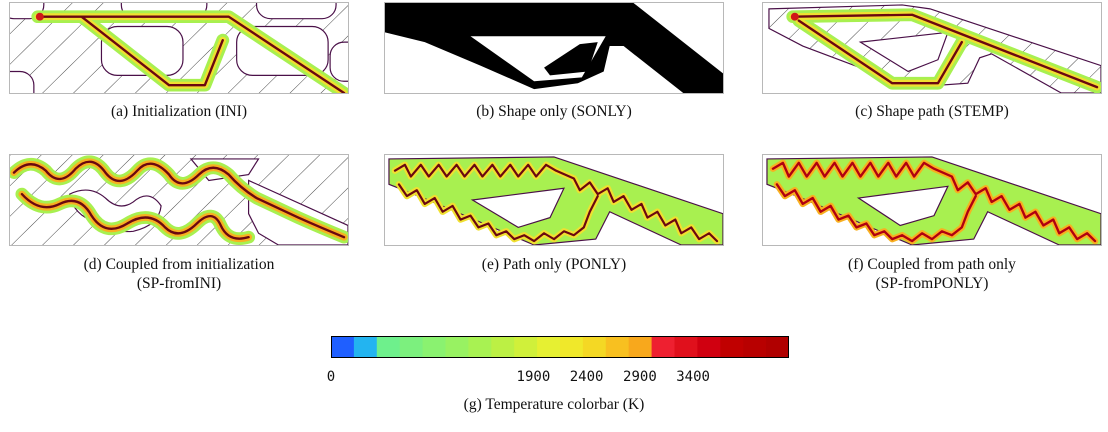 This screenshot has height=432, width=1108. I want to click on caption-f-line-1: (f) Coupled from path only, so click(932, 264).